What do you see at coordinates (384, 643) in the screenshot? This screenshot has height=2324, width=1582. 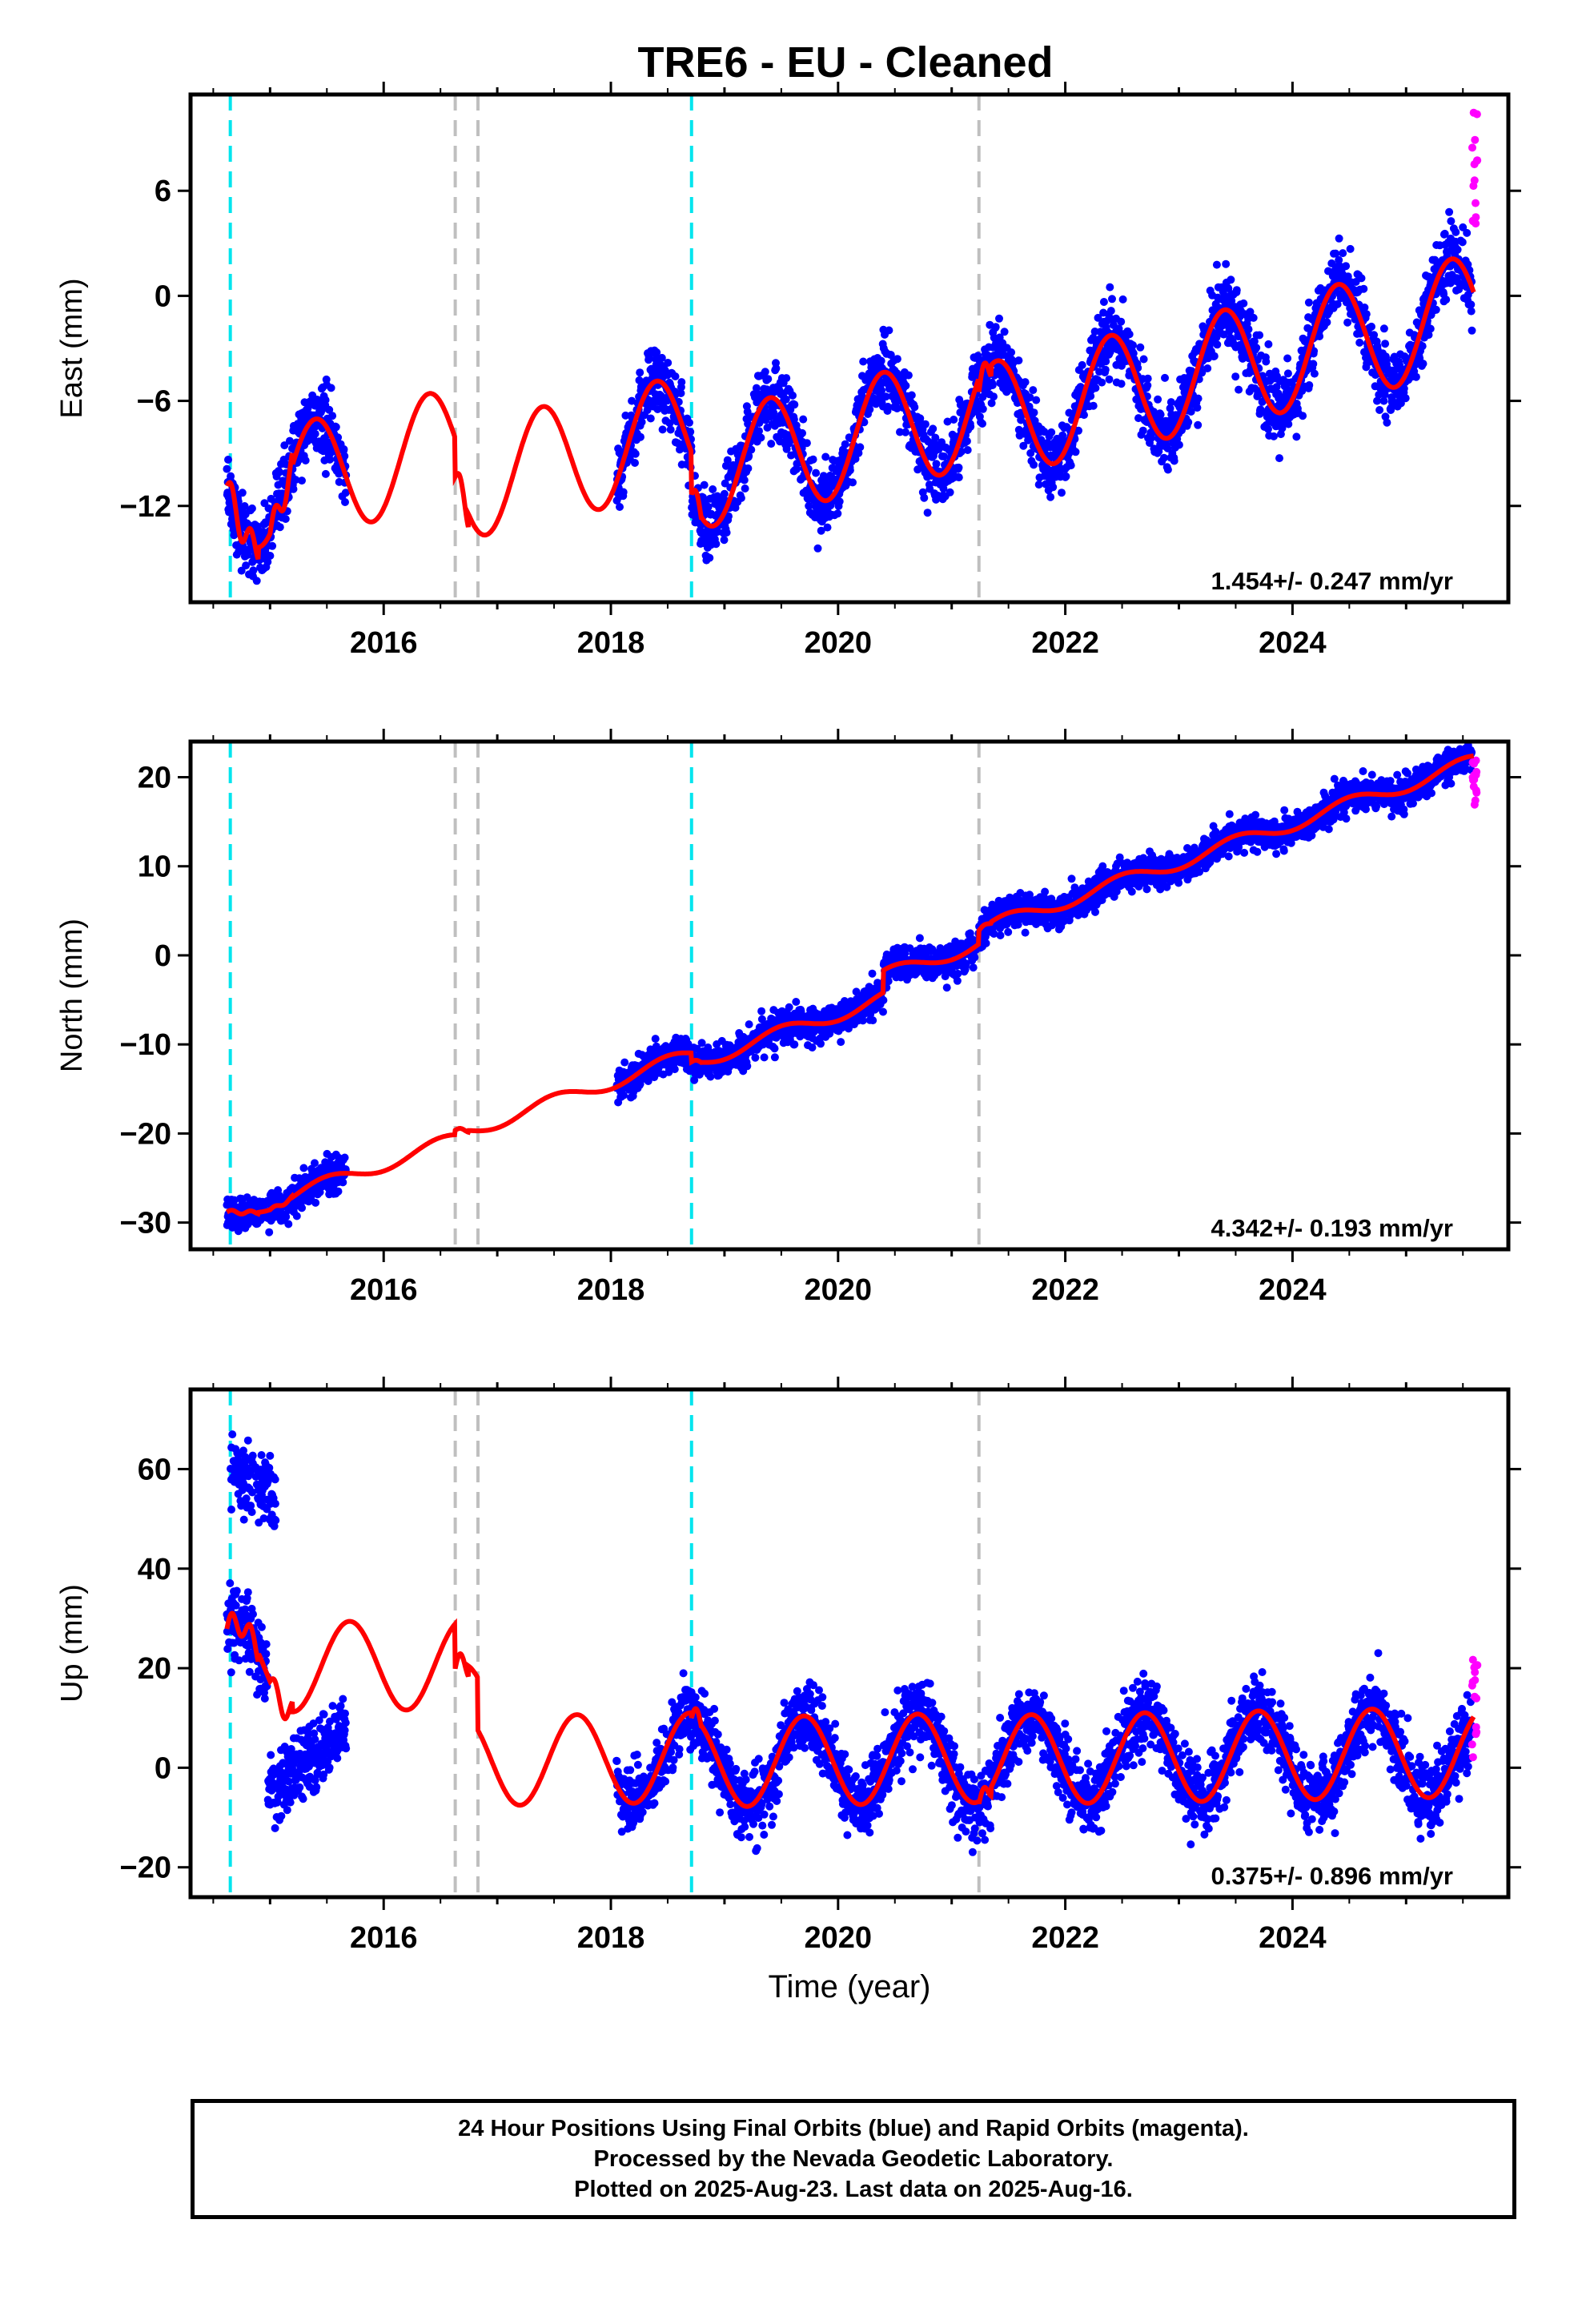 I see `x-tick-label: 2016` at bounding box center [384, 643].